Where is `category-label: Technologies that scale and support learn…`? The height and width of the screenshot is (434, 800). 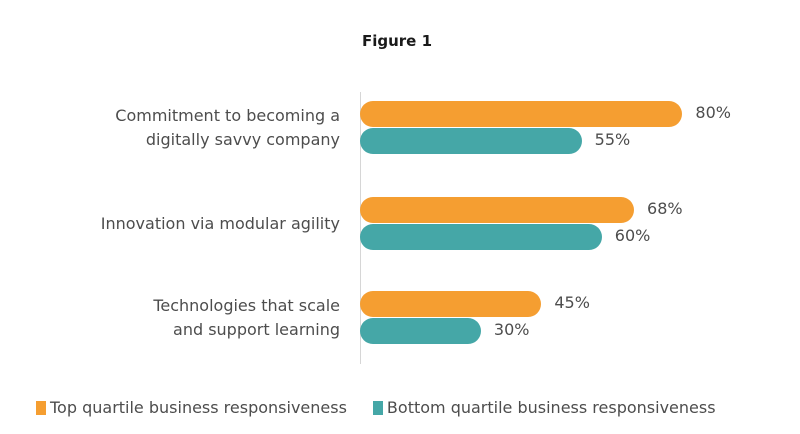 category-label: Technologies that scale and support learn… is located at coordinates (246, 317).